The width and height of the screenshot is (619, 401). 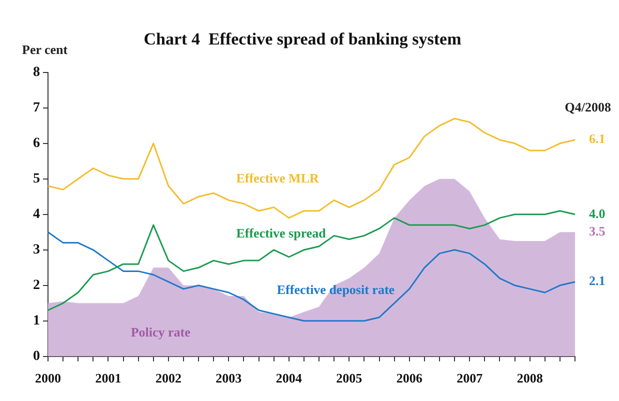 What do you see at coordinates (597, 213) in the screenshot?
I see `data-label: 4.0` at bounding box center [597, 213].